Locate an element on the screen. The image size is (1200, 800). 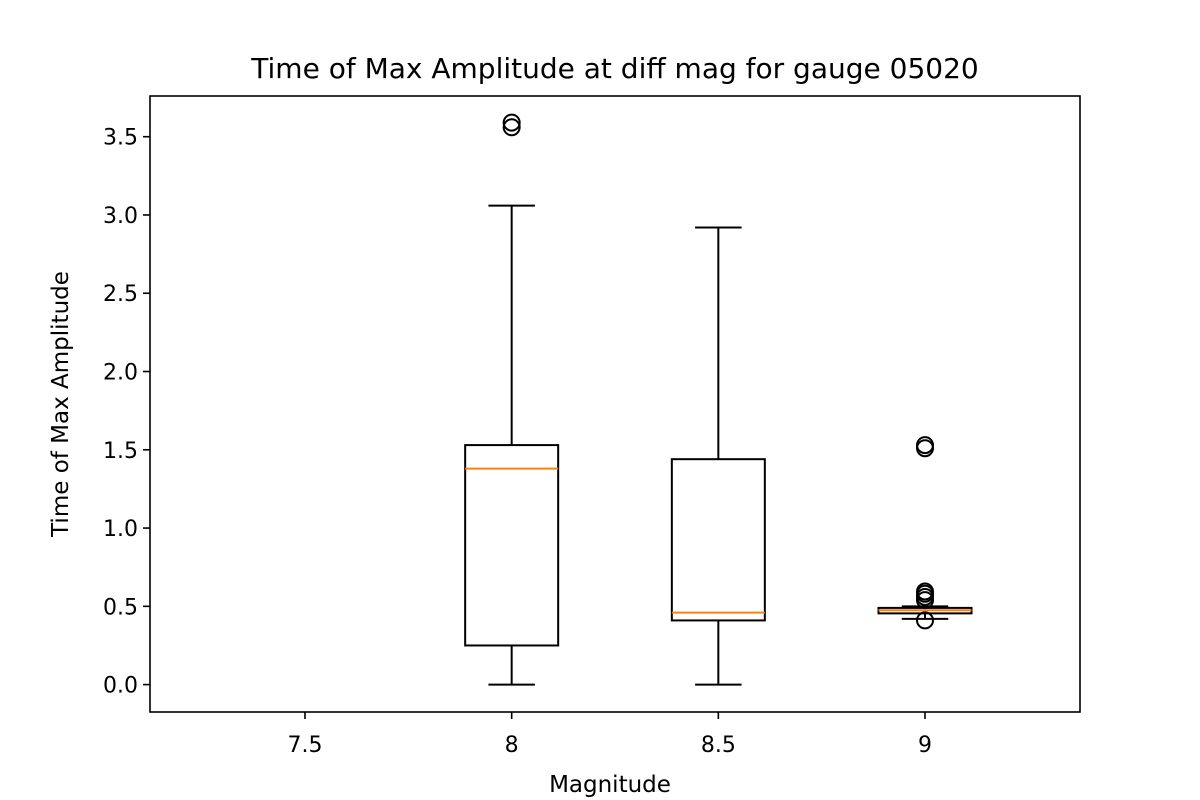
y-tick-label: 2.5 is located at coordinates (120, 294).